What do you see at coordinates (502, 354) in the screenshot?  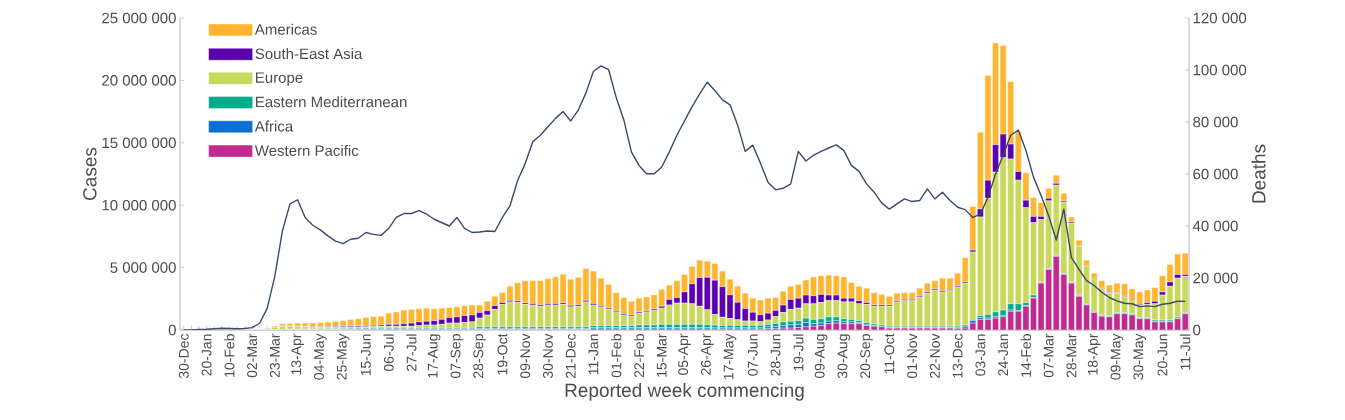 I see `x-tick-label: 19-Oct` at bounding box center [502, 354].